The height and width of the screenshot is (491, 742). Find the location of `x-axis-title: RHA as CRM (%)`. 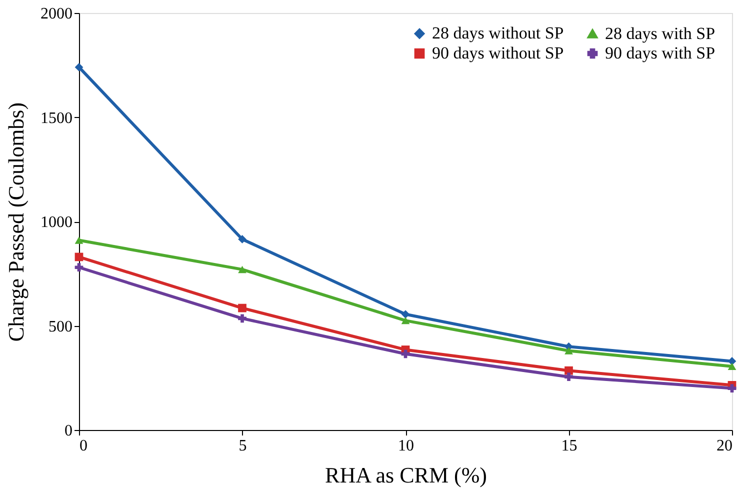

x-axis-title: RHA as CRM (%) is located at coordinates (406, 475).